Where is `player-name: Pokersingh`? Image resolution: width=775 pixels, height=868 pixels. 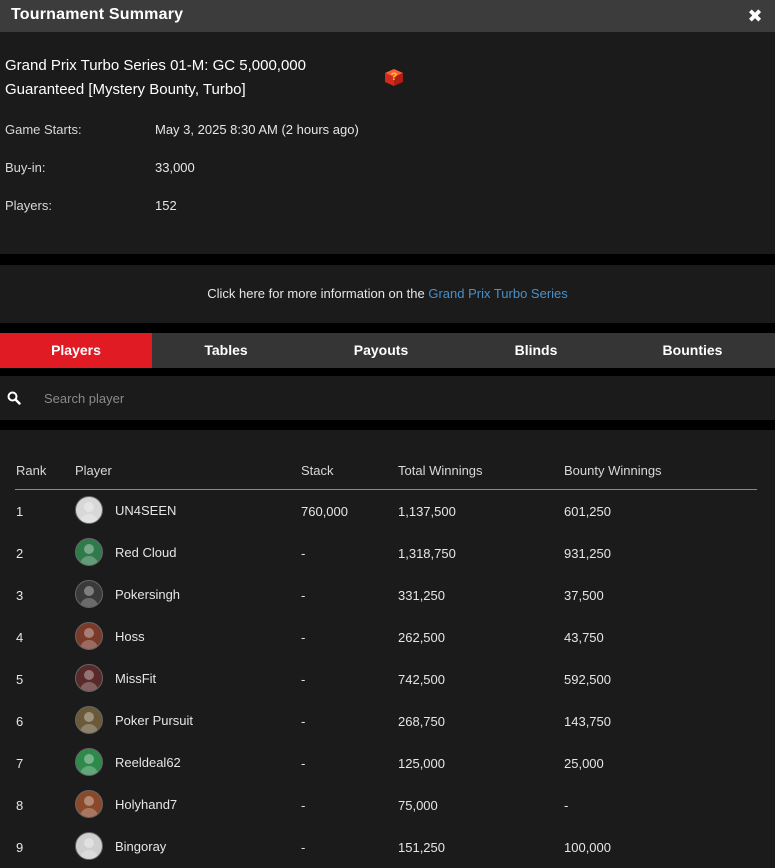
player-name: Pokersingh is located at coordinates (148, 594).